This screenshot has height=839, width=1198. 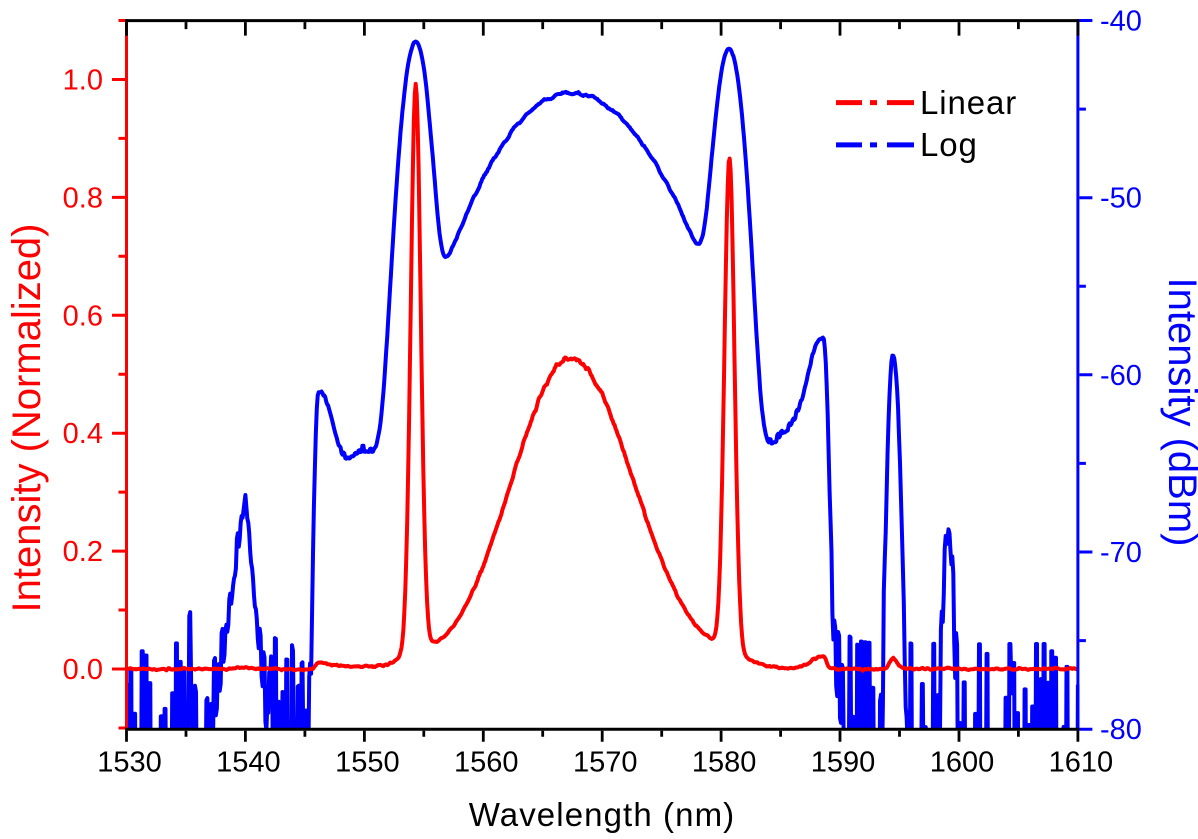 I want to click on svg-text: -60, so click(x=1121, y=376).